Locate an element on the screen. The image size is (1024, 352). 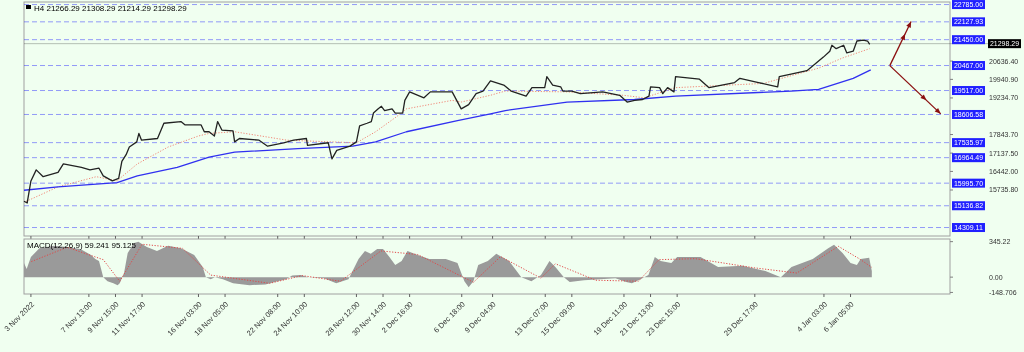
chart-title: MACD(12,26,9) 59.241 95.125 is located at coordinates (82, 245).